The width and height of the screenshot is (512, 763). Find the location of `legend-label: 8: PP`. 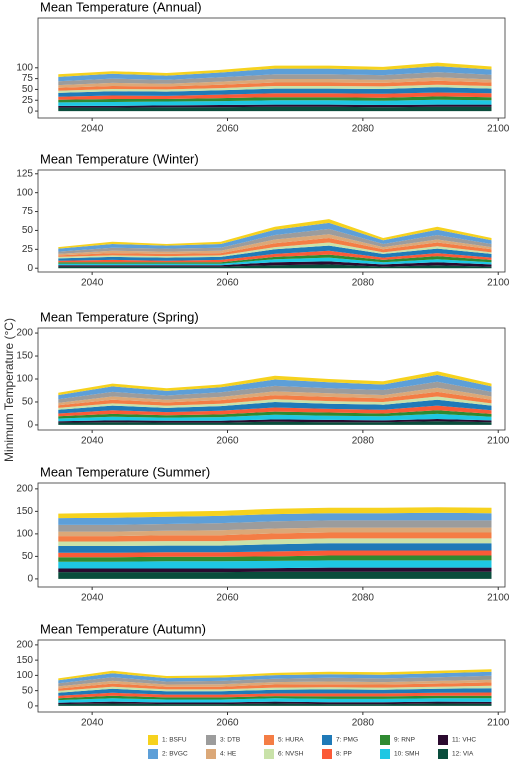

legend-label: 8: PP is located at coordinates (344, 754).